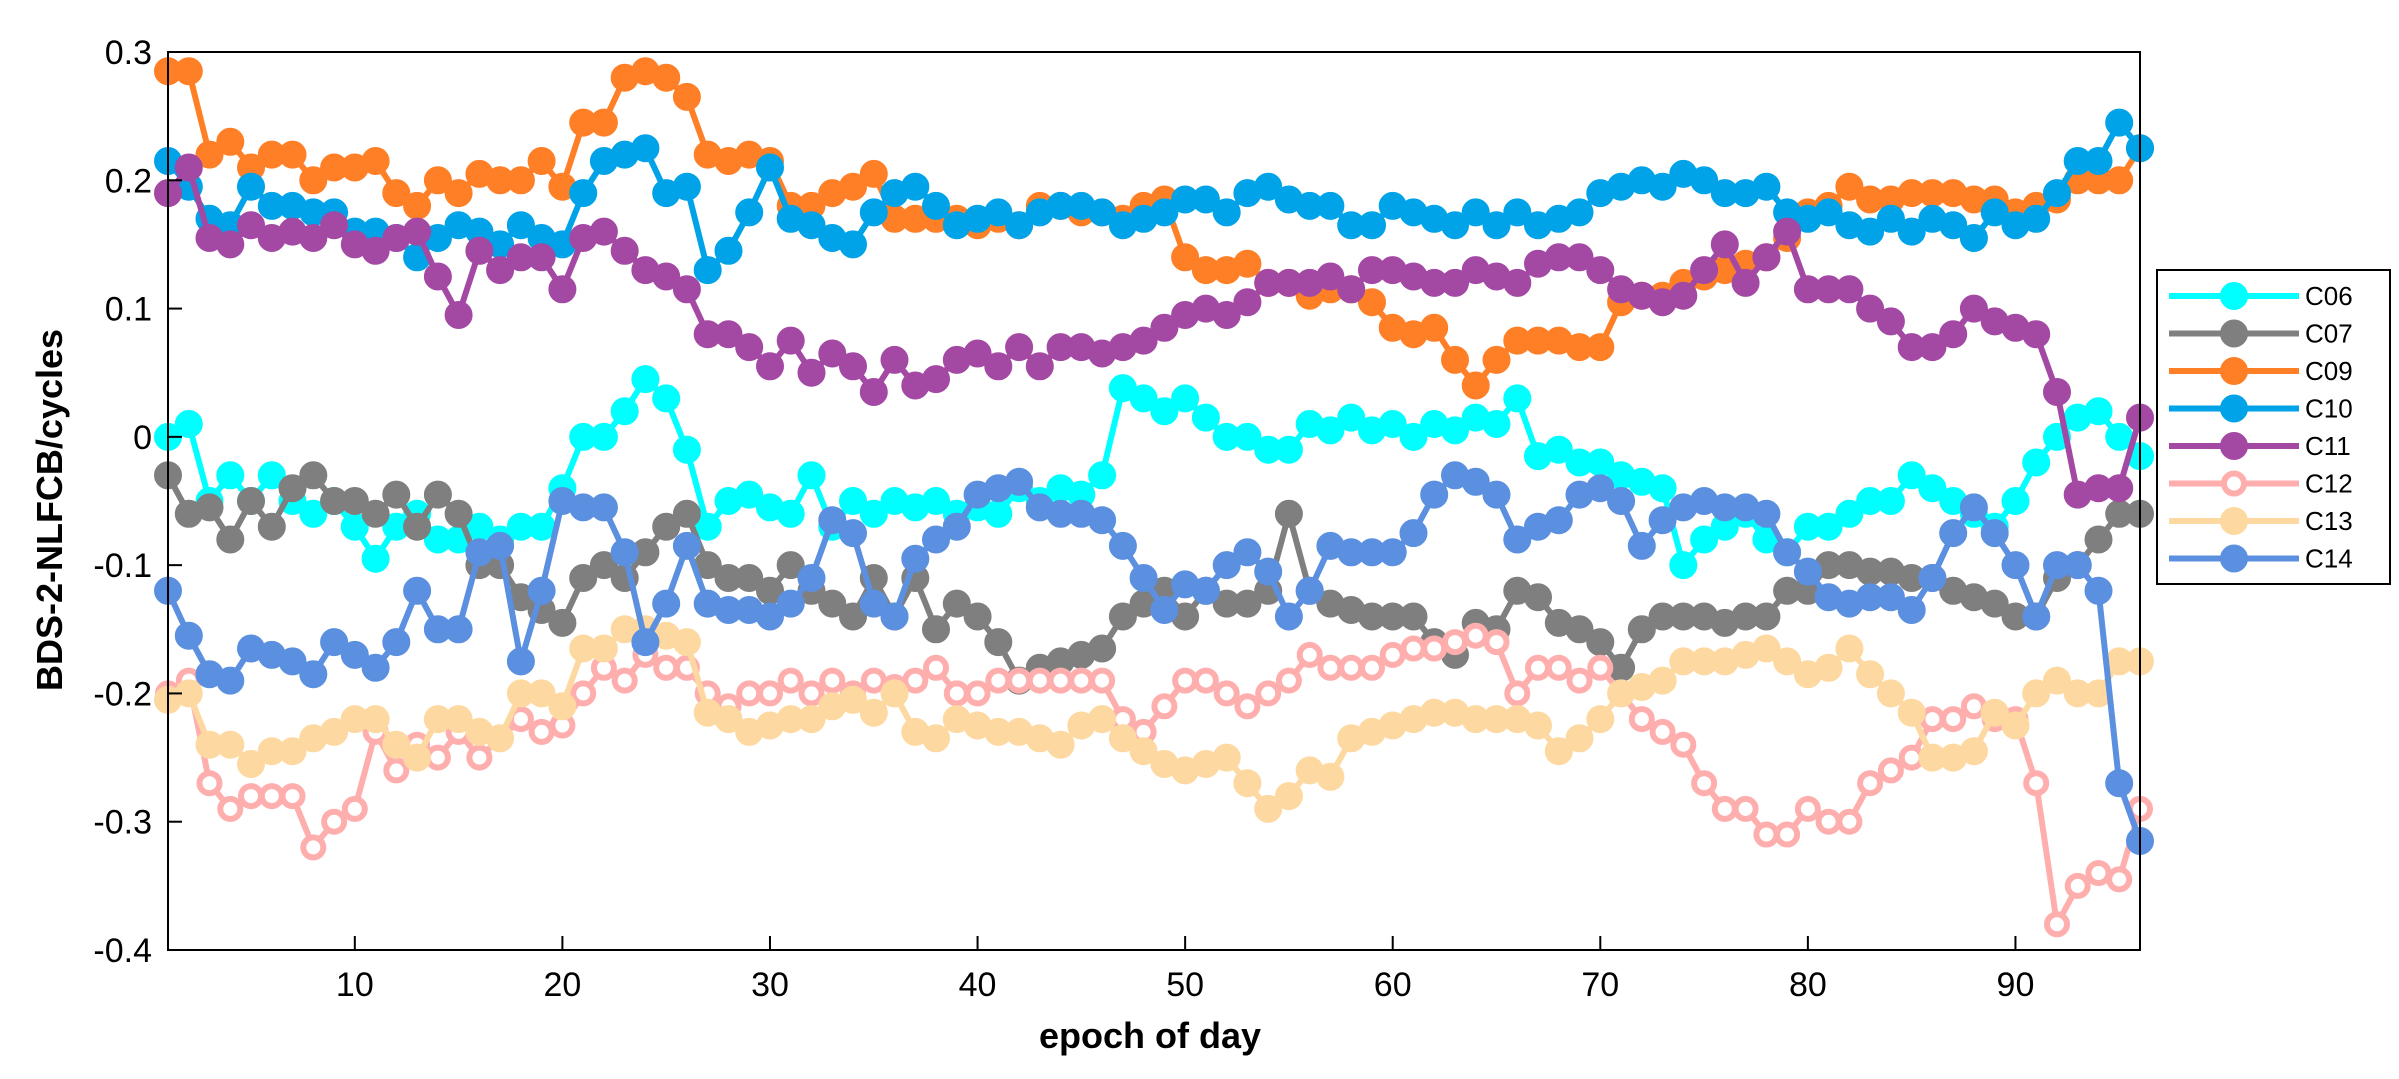 This screenshot has width=2399, height=1079. I want to click on y-tick-label: 0.2, so click(128, 181).